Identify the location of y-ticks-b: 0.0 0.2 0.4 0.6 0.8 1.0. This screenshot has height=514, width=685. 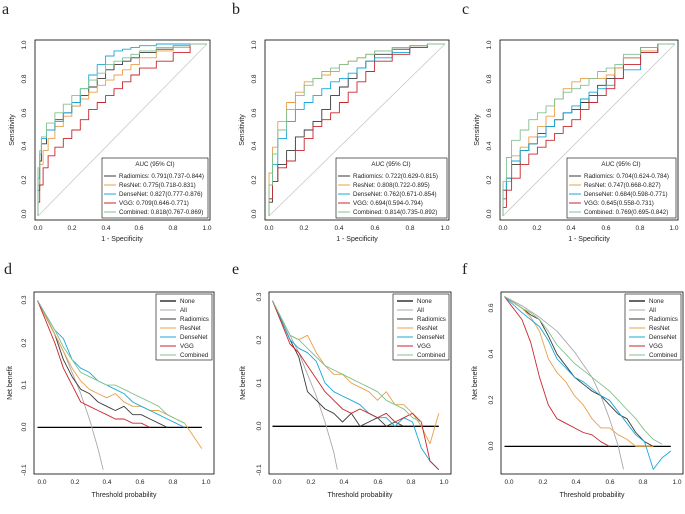
(254, 129).